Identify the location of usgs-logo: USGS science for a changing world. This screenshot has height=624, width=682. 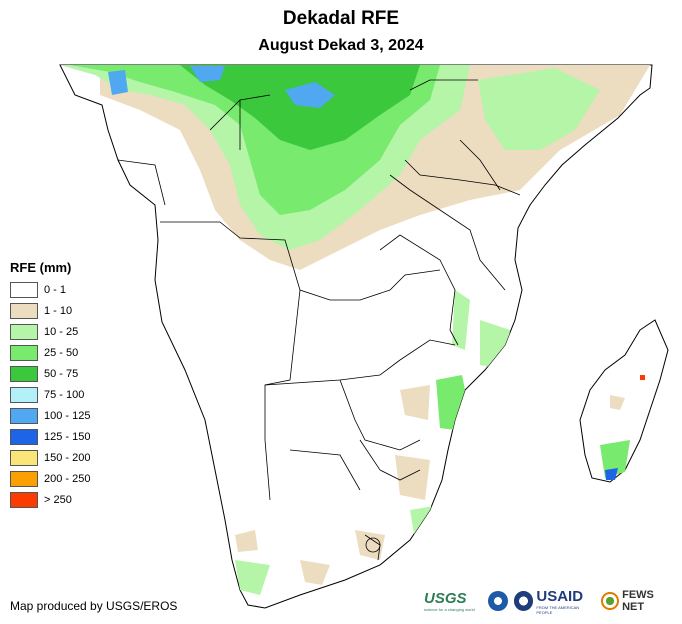
(454, 601).